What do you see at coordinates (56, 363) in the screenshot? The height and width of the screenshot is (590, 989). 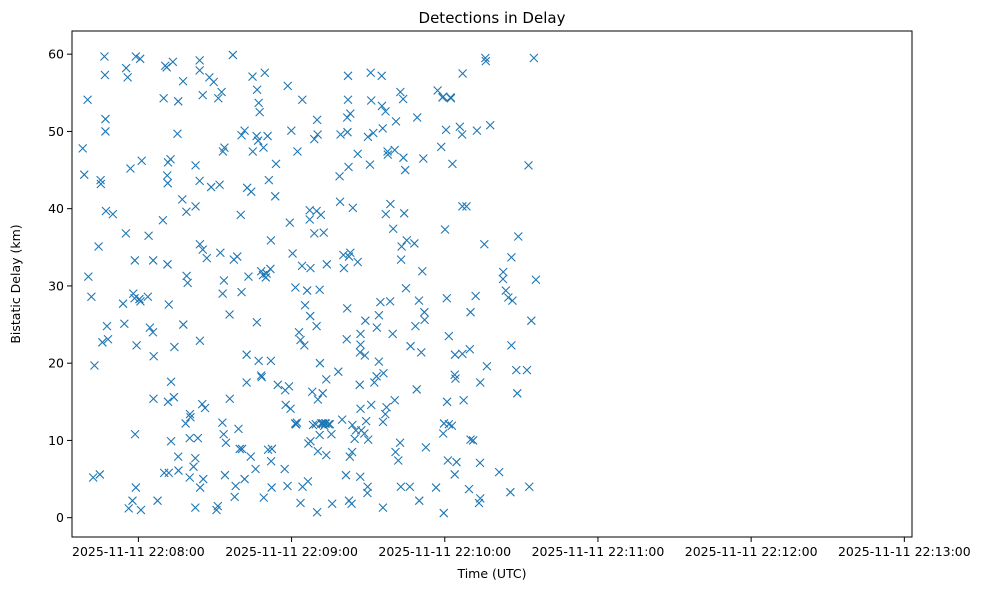 I see `y-tick-label: 20` at bounding box center [56, 363].